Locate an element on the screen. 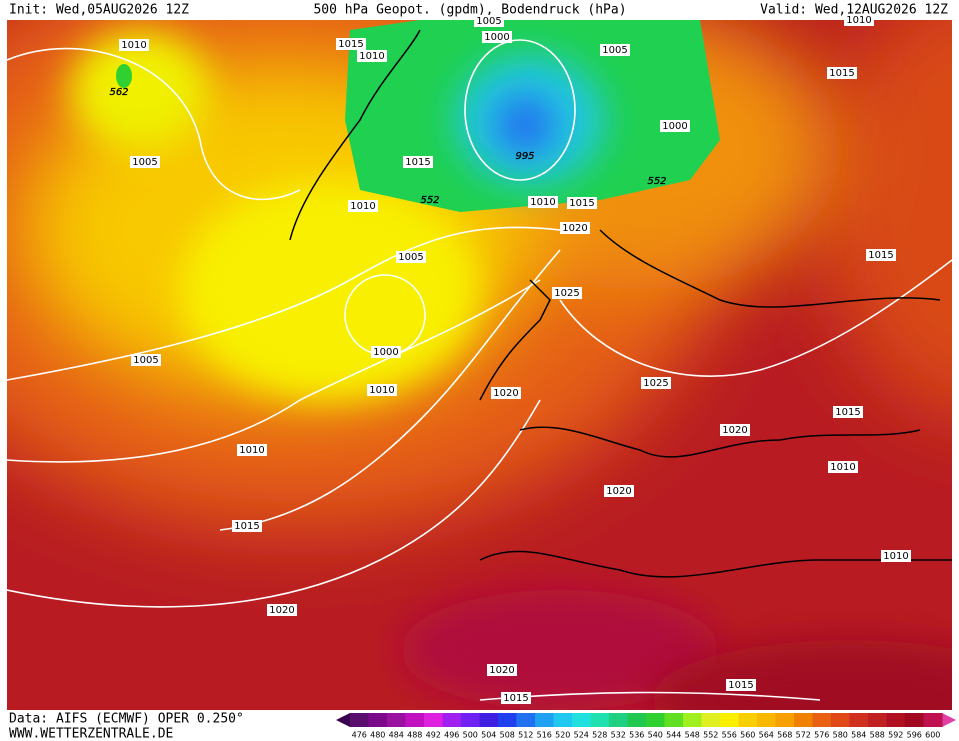 This screenshot has width=959, height=741. colorbar-label: 536 is located at coordinates (636, 735).